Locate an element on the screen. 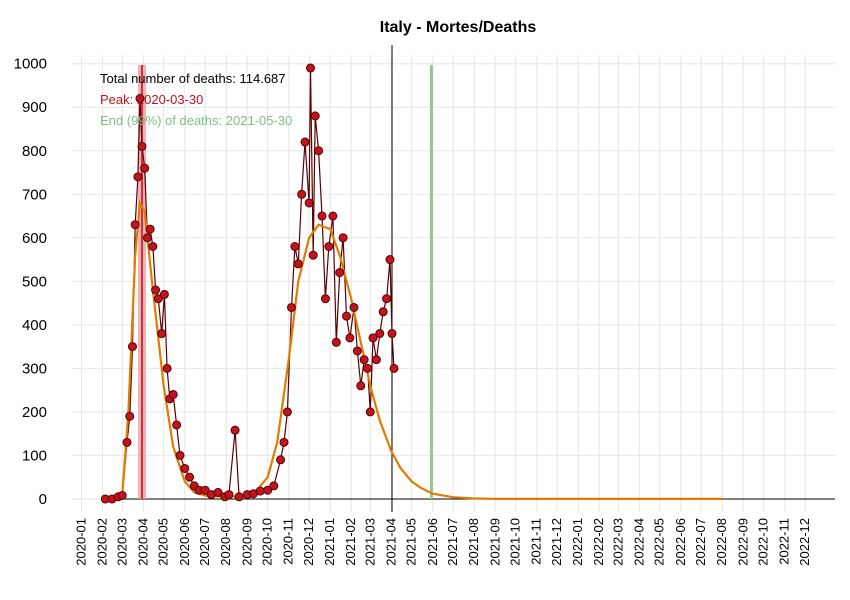 This screenshot has width=850, height=600. x-tick-label: 2022-03 is located at coordinates (617, 542).